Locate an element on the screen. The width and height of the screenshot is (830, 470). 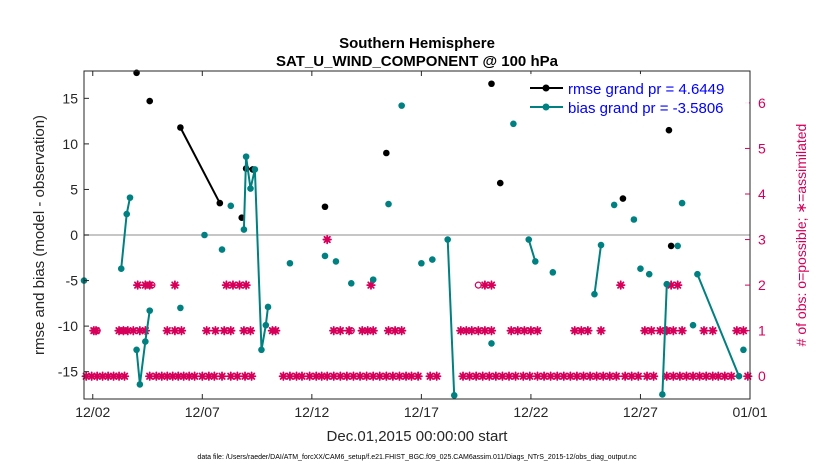
y2-tick-label: 1 is located at coordinates (762, 331).